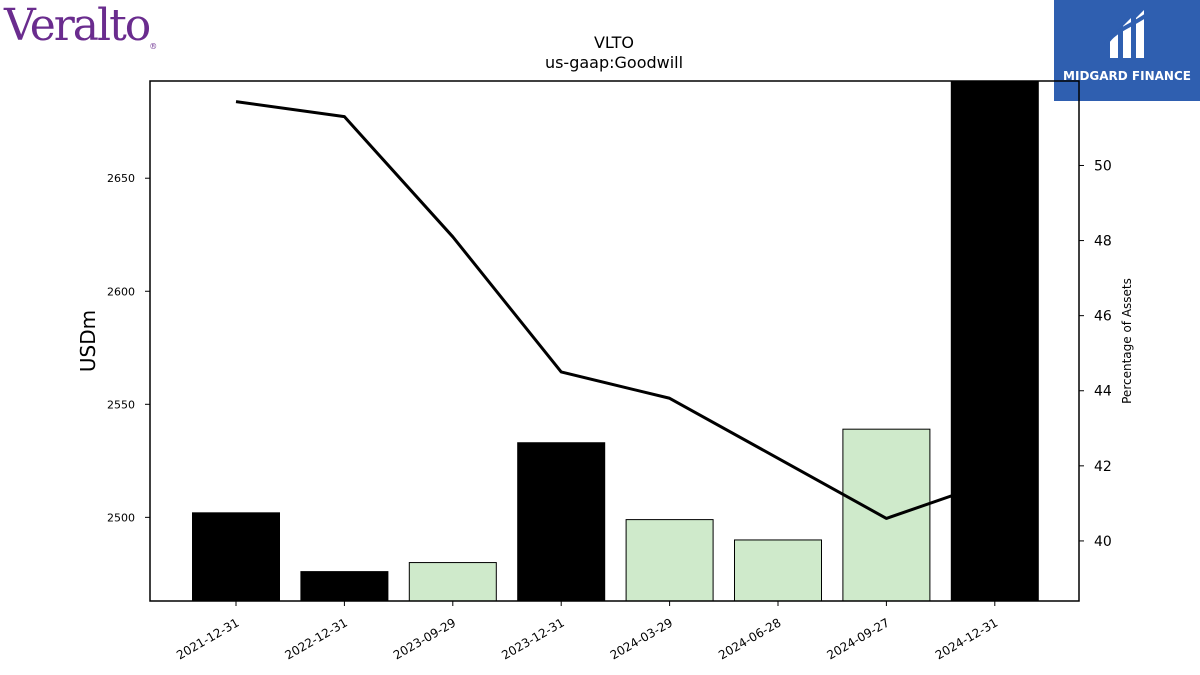 The width and height of the screenshot is (1200, 675). I want to click on x-tick-label: 2022-12-31, so click(315, 638).